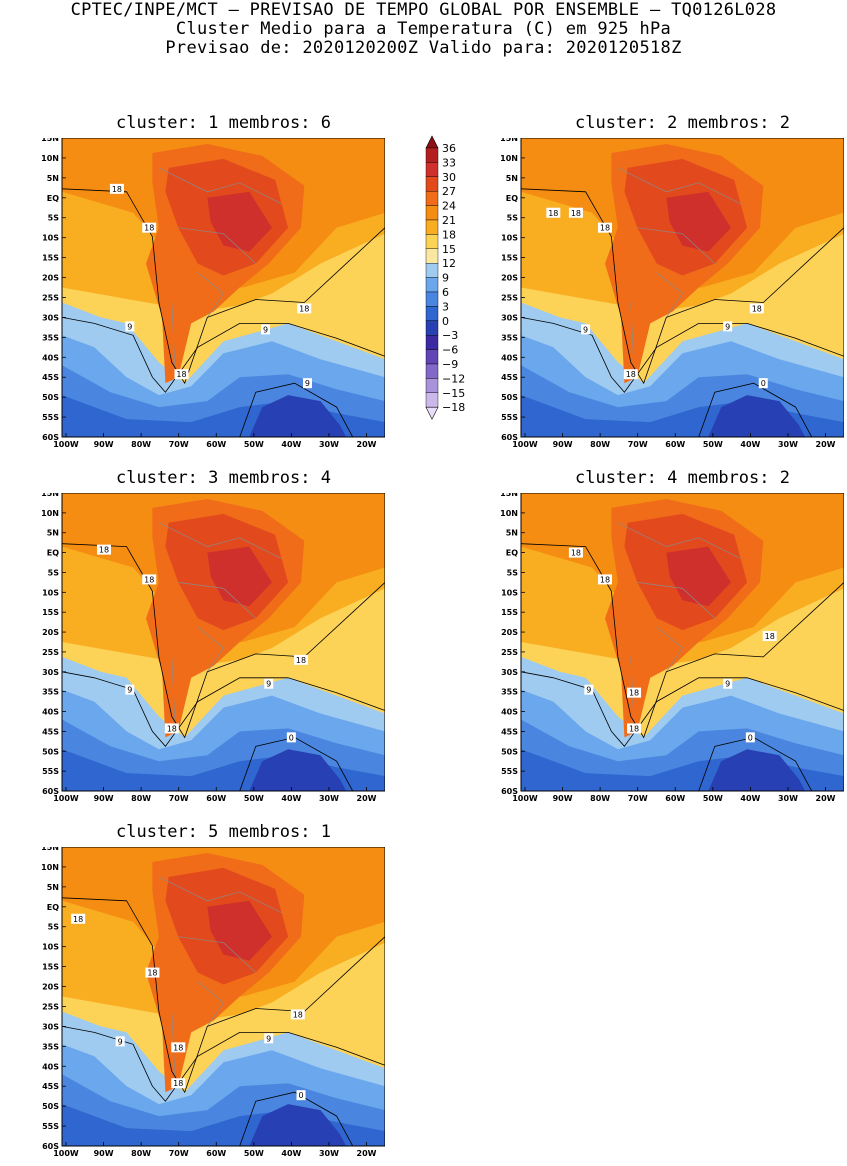 This screenshot has height=1166, width=847. Describe the element at coordinates (445, 321) in the screenshot. I see `colorbar-label: 0` at that location.